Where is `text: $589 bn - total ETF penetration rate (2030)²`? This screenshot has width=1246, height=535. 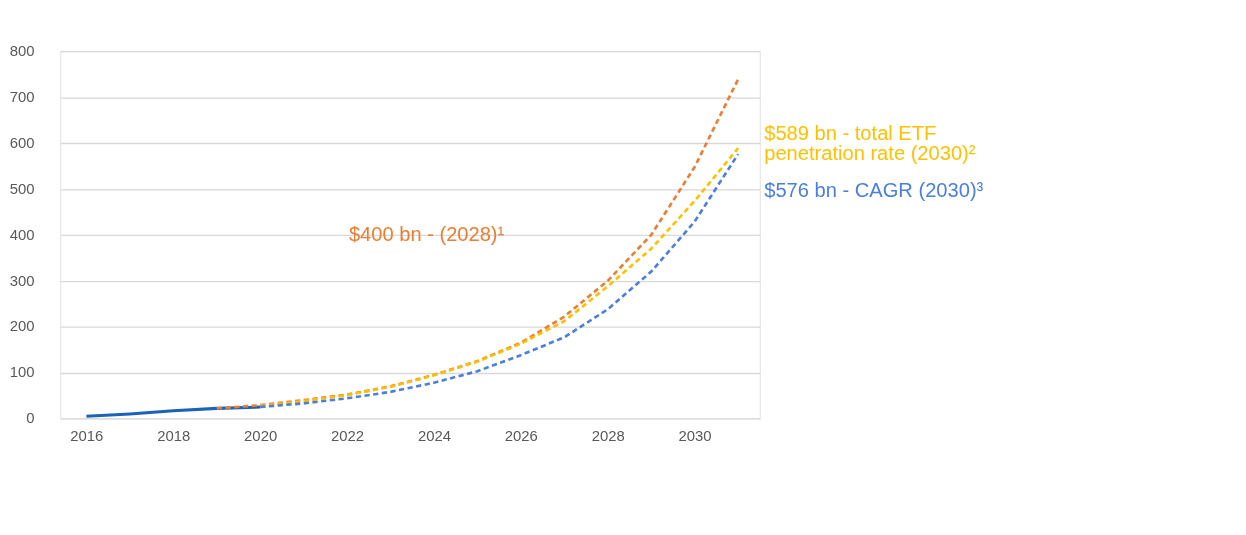 text: $589 bn - total ETF penetration rate (2030)² is located at coordinates (870, 143).